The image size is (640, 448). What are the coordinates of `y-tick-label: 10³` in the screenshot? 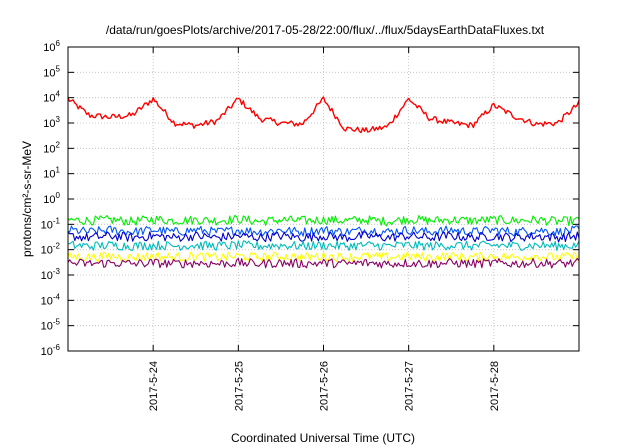 It's located at (51, 122).